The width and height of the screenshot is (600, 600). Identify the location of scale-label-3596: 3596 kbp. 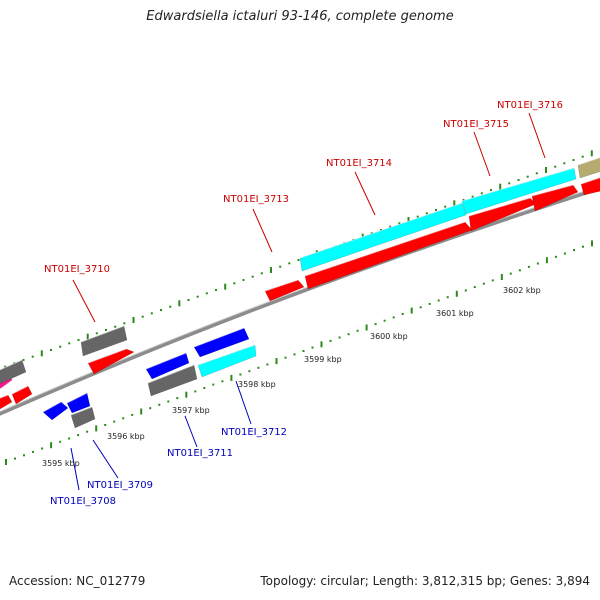
(126, 436).